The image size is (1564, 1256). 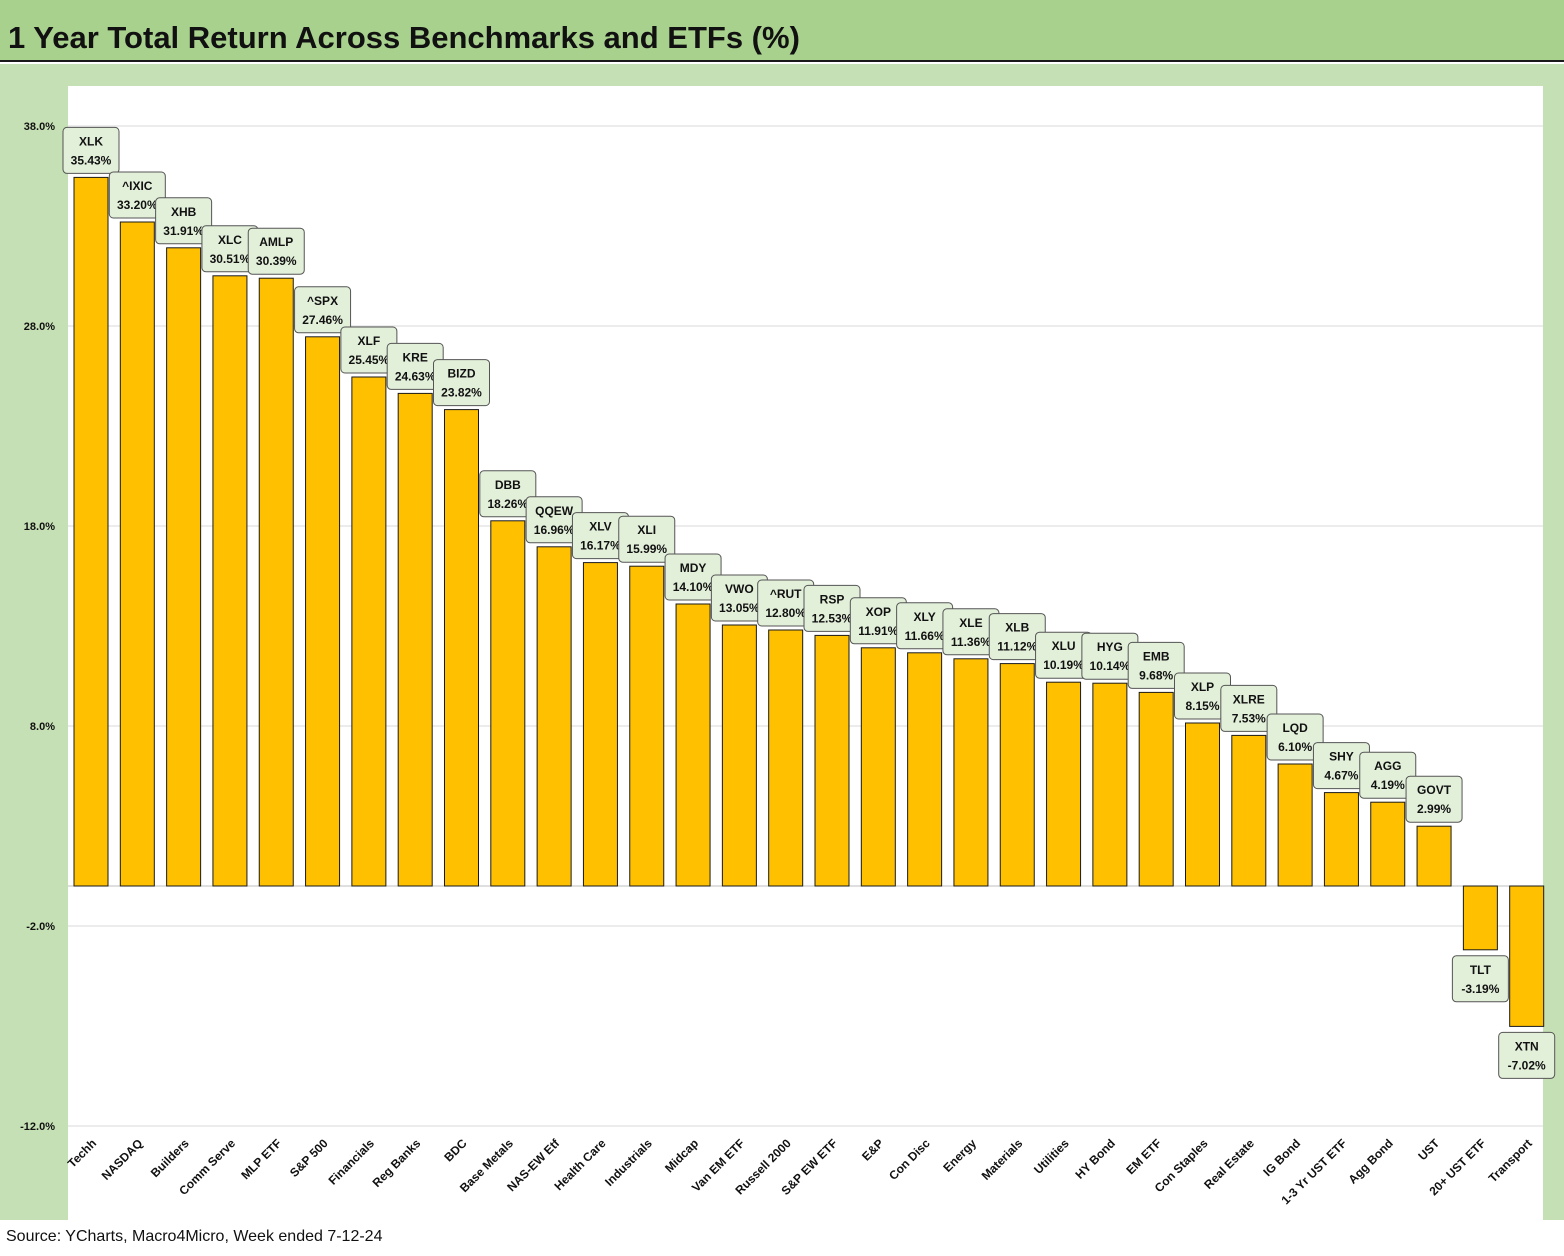 I want to click on data-label-value: 15.99%, so click(x=646, y=549).